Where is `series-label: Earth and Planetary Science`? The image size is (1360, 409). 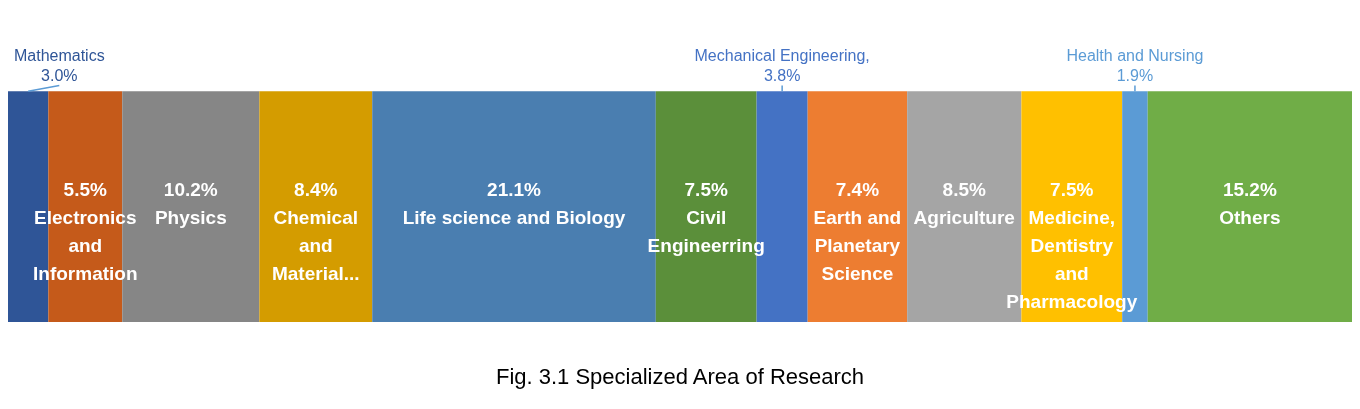
series-label: Earth and Planetary Science is located at coordinates (857, 246).